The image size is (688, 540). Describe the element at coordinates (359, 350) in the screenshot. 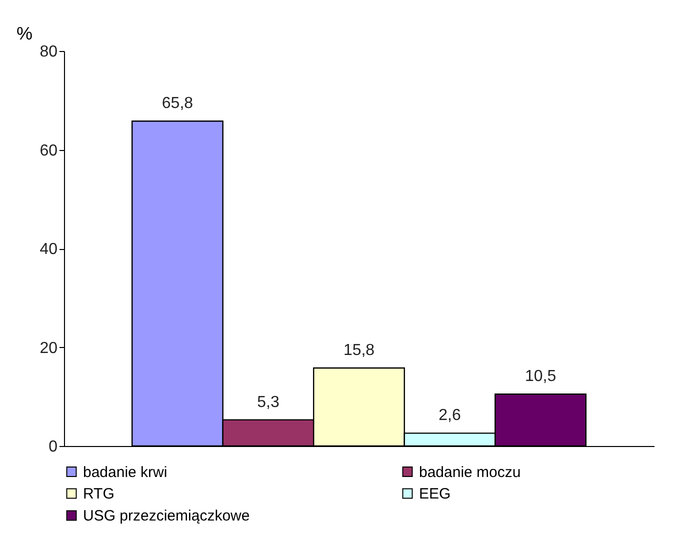

I see `data-label: 15,8` at that location.